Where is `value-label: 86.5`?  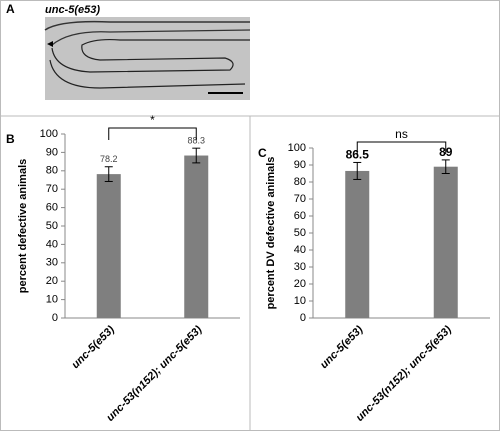
value-label: 86.5 is located at coordinates (358, 155).